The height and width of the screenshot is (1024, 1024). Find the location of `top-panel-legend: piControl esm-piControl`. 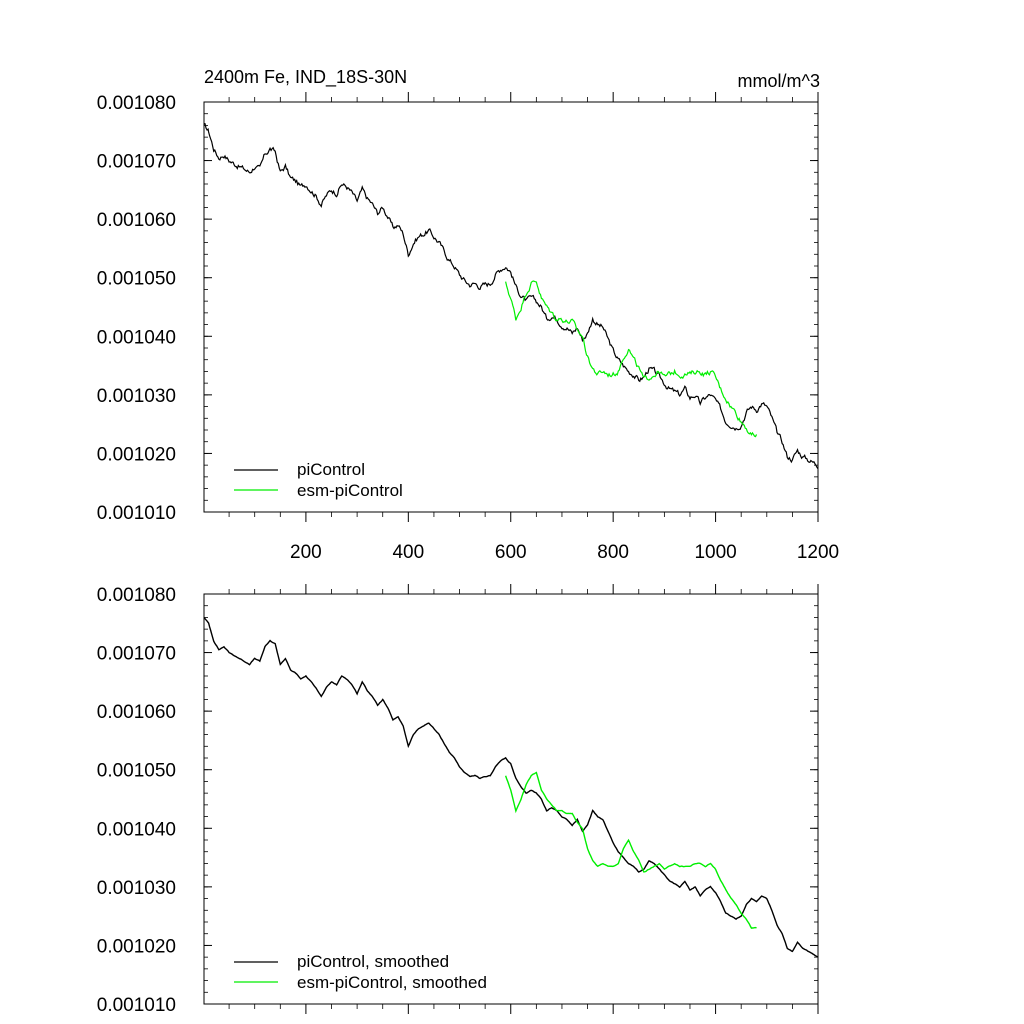

top-panel-legend: piControl esm-piControl is located at coordinates (318, 480).